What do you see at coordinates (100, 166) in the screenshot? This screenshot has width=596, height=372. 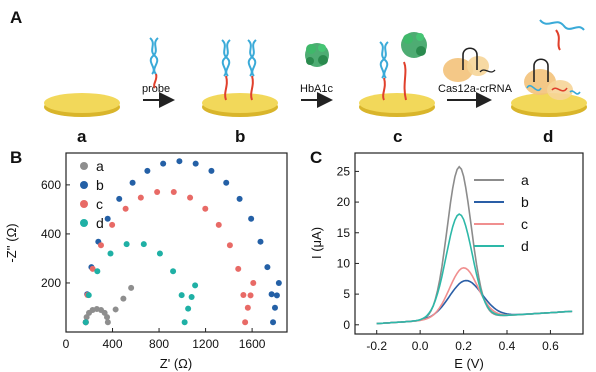 I see `plot-b-legend-label-a: a` at bounding box center [100, 166].